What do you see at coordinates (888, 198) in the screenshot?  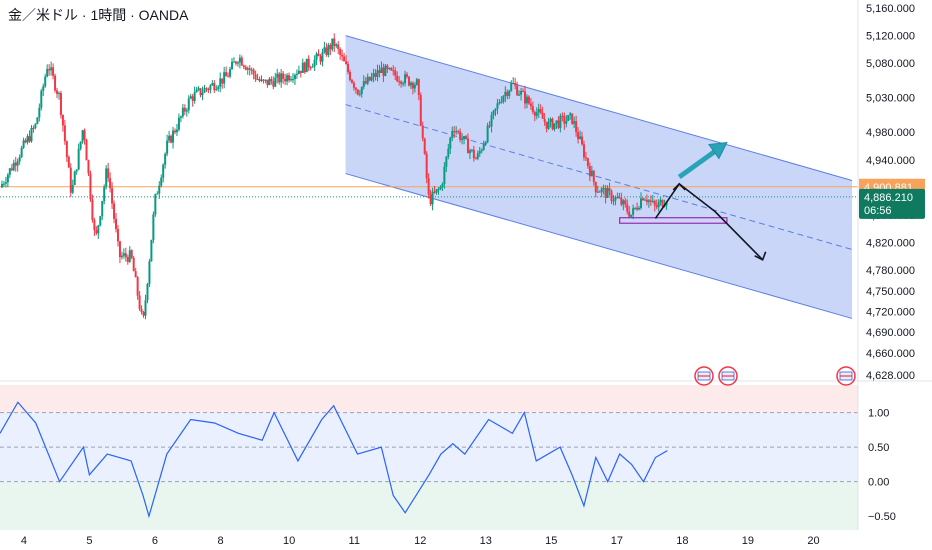 I see `current-price-label: 4,886.210` at bounding box center [888, 198].